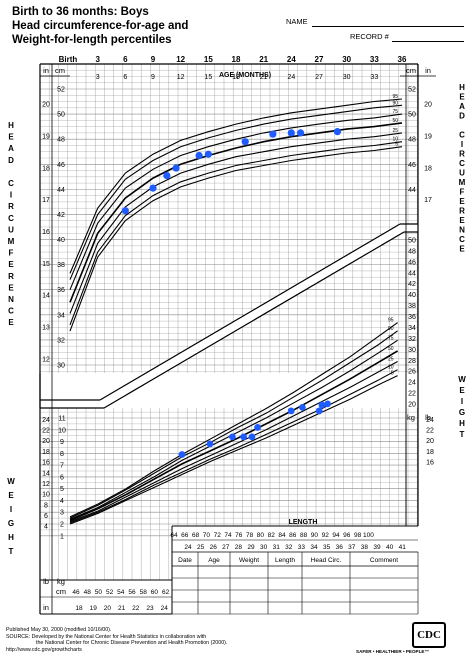 This screenshot has height=662, width=474. I want to click on unit-kg-label-right: kg, so click(411, 417).